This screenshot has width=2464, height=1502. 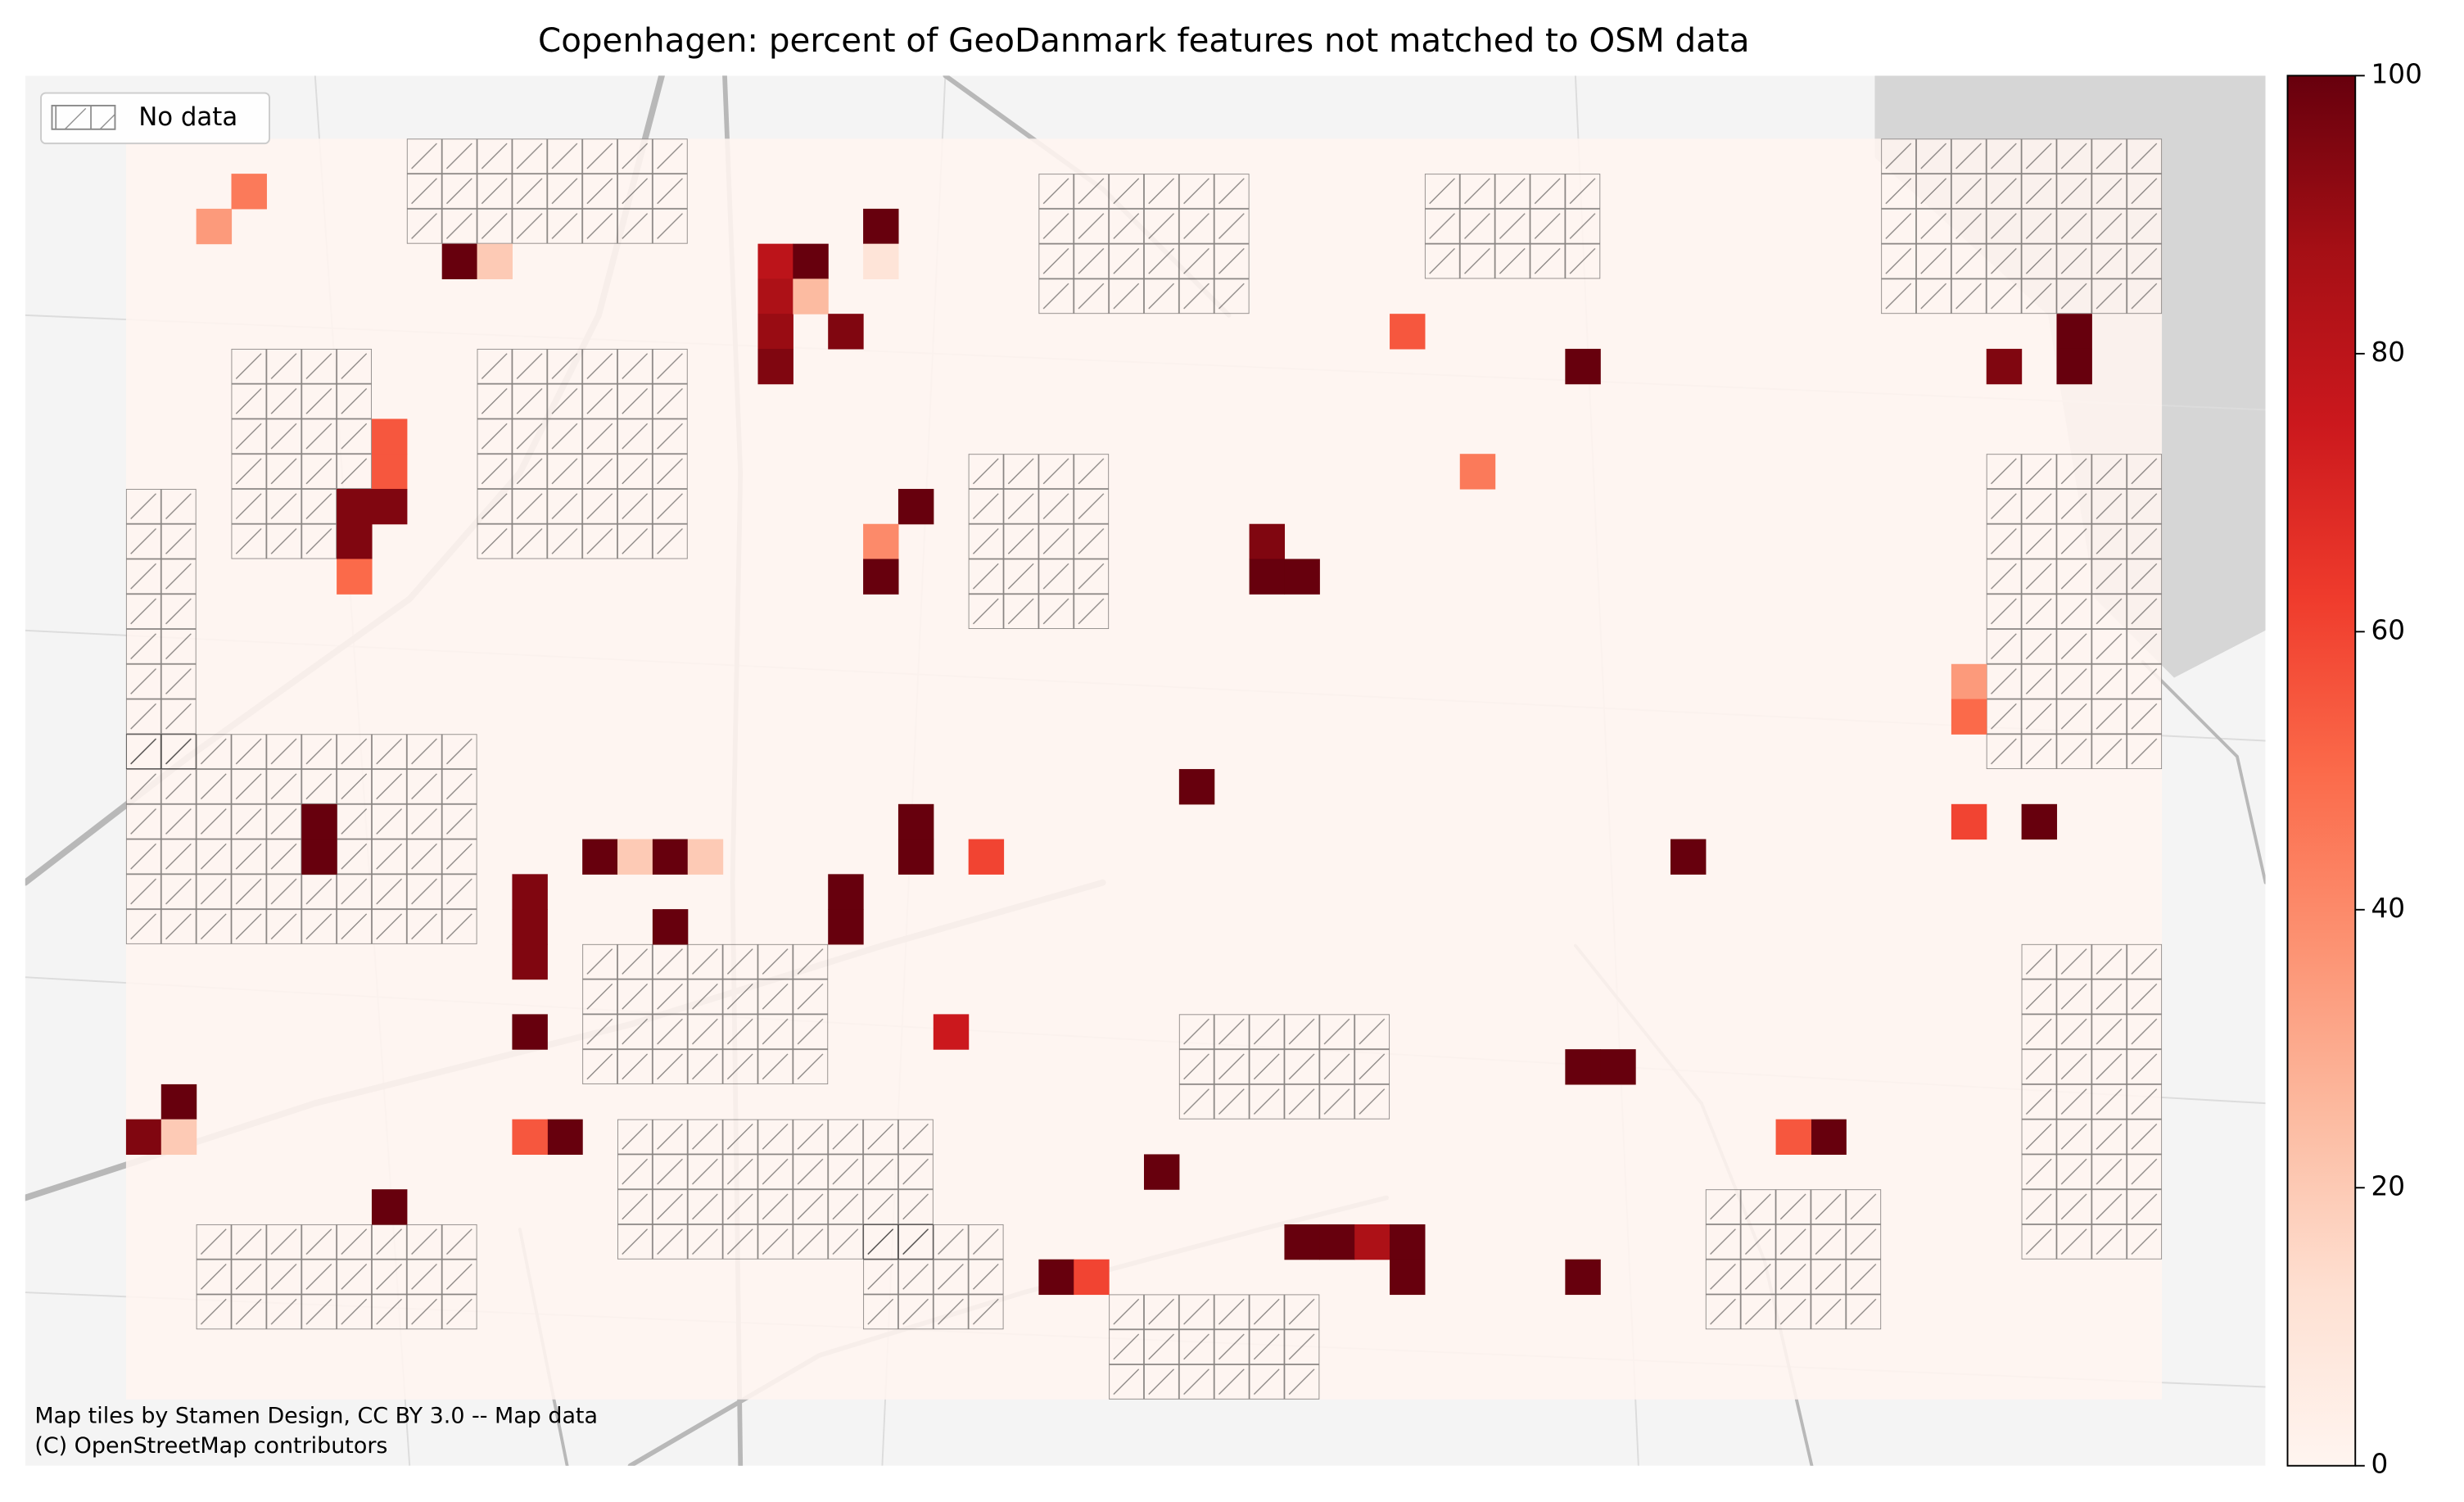 What do you see at coordinates (210, 1446) in the screenshot?
I see `attribution: (C) OpenStreetMap contributors` at bounding box center [210, 1446].